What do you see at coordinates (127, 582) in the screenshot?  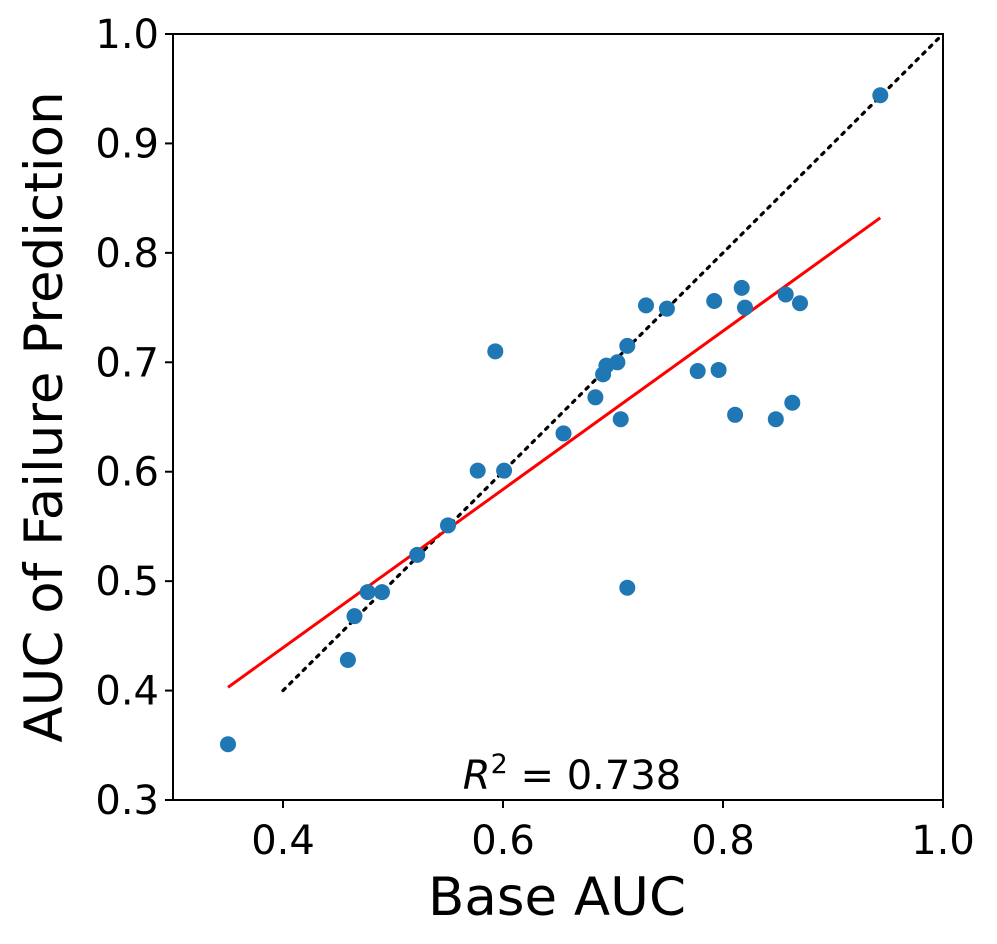 I see `y-tick-label: 0.5` at bounding box center [127, 582].